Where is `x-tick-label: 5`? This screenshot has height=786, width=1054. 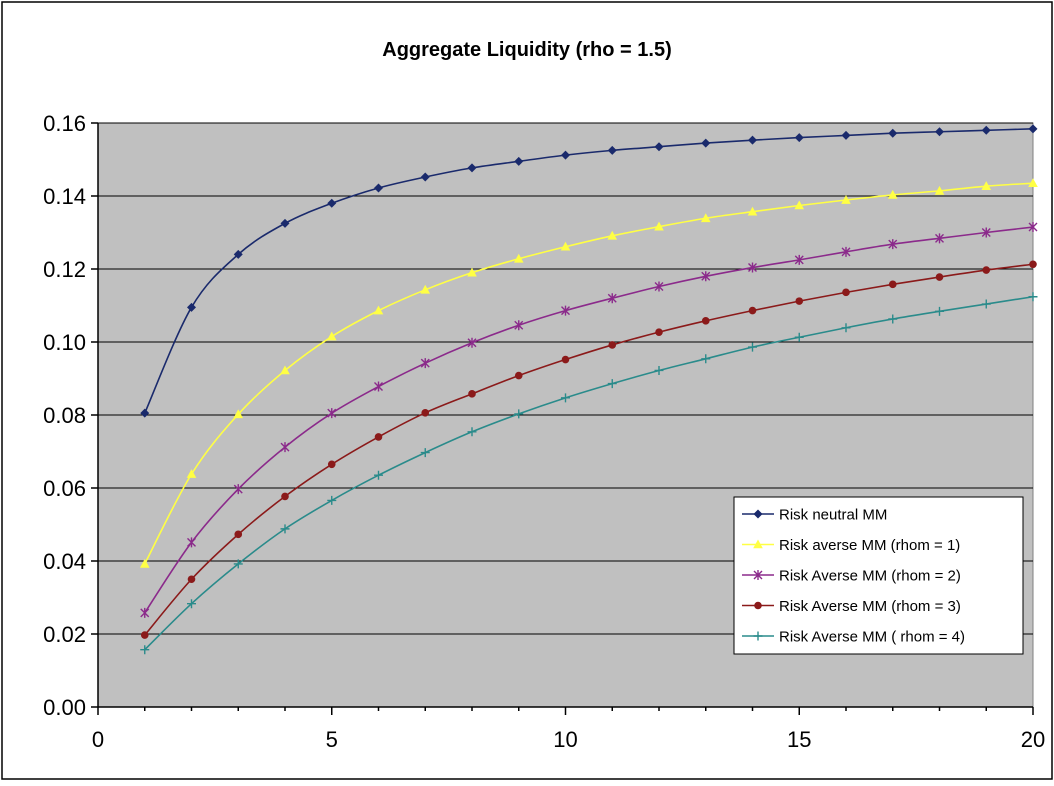 x-tick-label: 5 is located at coordinates (332, 739).